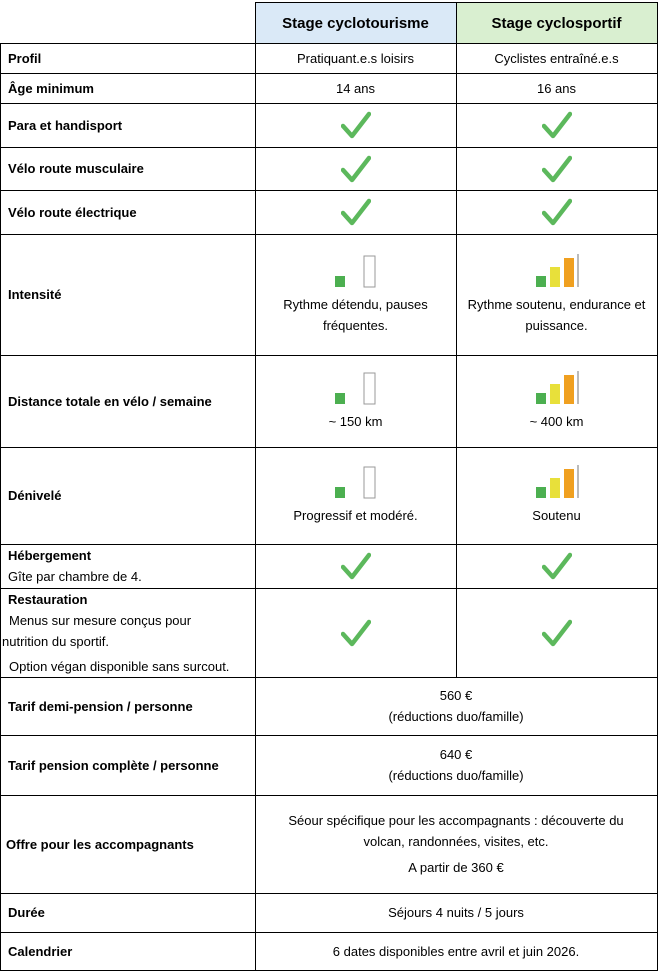  Describe the element at coordinates (556, 58) in the screenshot. I see `profil-cyclosportif: Cyclistes entraîné.e.s` at that location.